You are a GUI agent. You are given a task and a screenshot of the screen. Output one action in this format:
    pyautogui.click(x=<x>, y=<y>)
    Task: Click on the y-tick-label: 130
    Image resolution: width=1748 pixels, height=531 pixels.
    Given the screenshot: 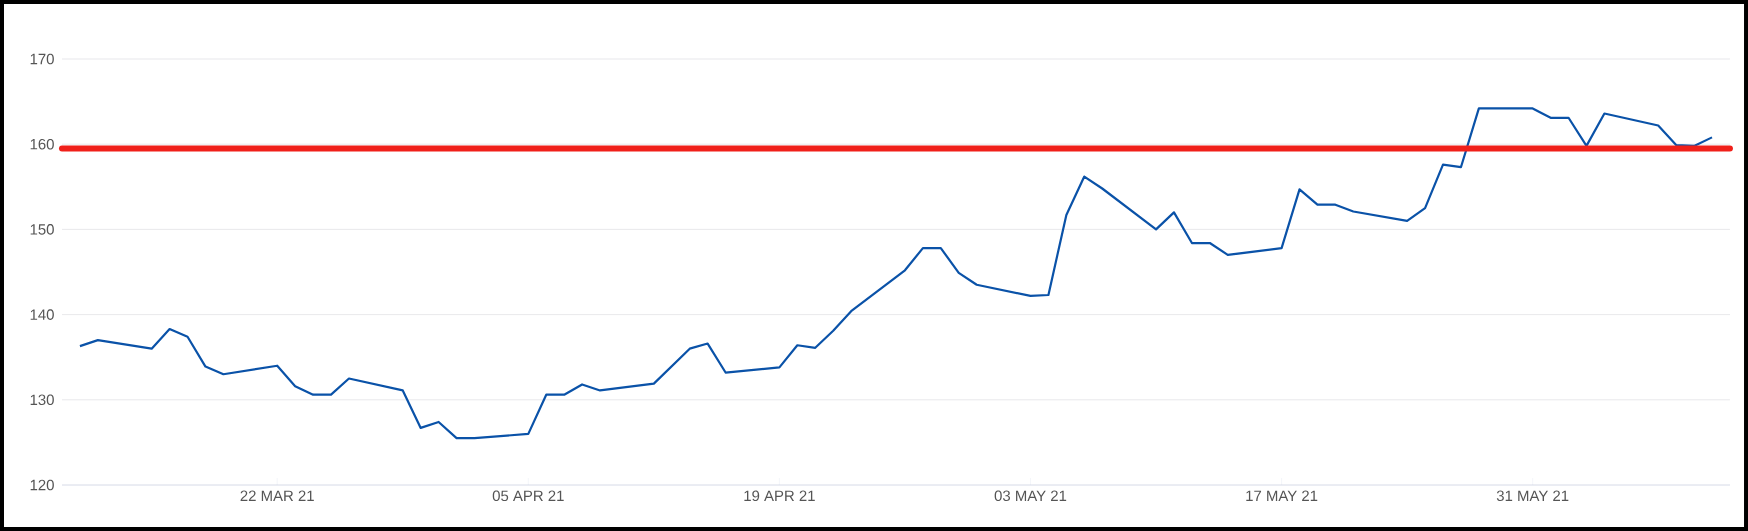 What is the action you would take?
    pyautogui.click(x=42, y=400)
    